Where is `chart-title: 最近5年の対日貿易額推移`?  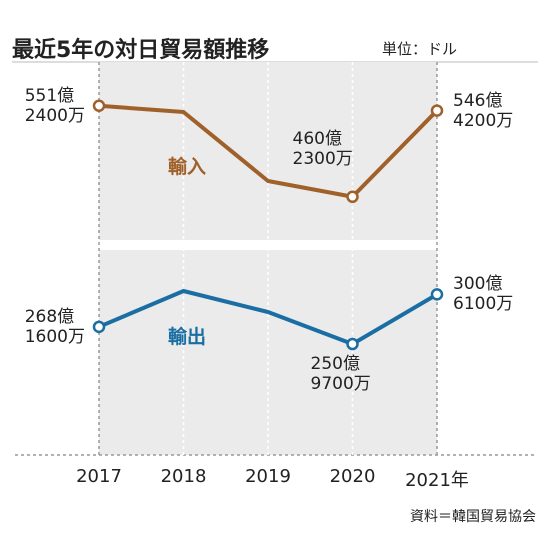 chart-title: 最近5年の対日貿易額推移 is located at coordinates (141, 50).